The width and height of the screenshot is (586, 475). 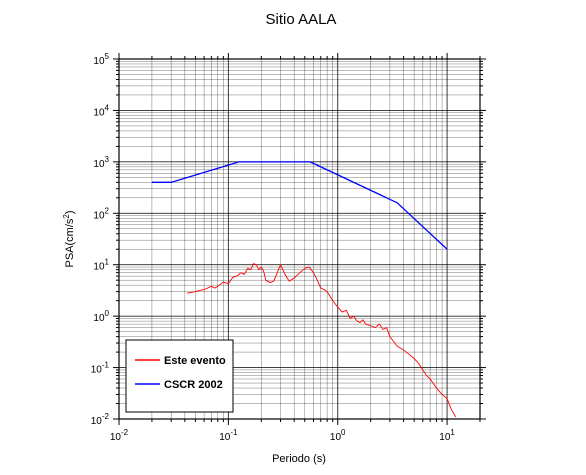 I want to click on y-tick-label: 10⁰, so click(x=101, y=316).